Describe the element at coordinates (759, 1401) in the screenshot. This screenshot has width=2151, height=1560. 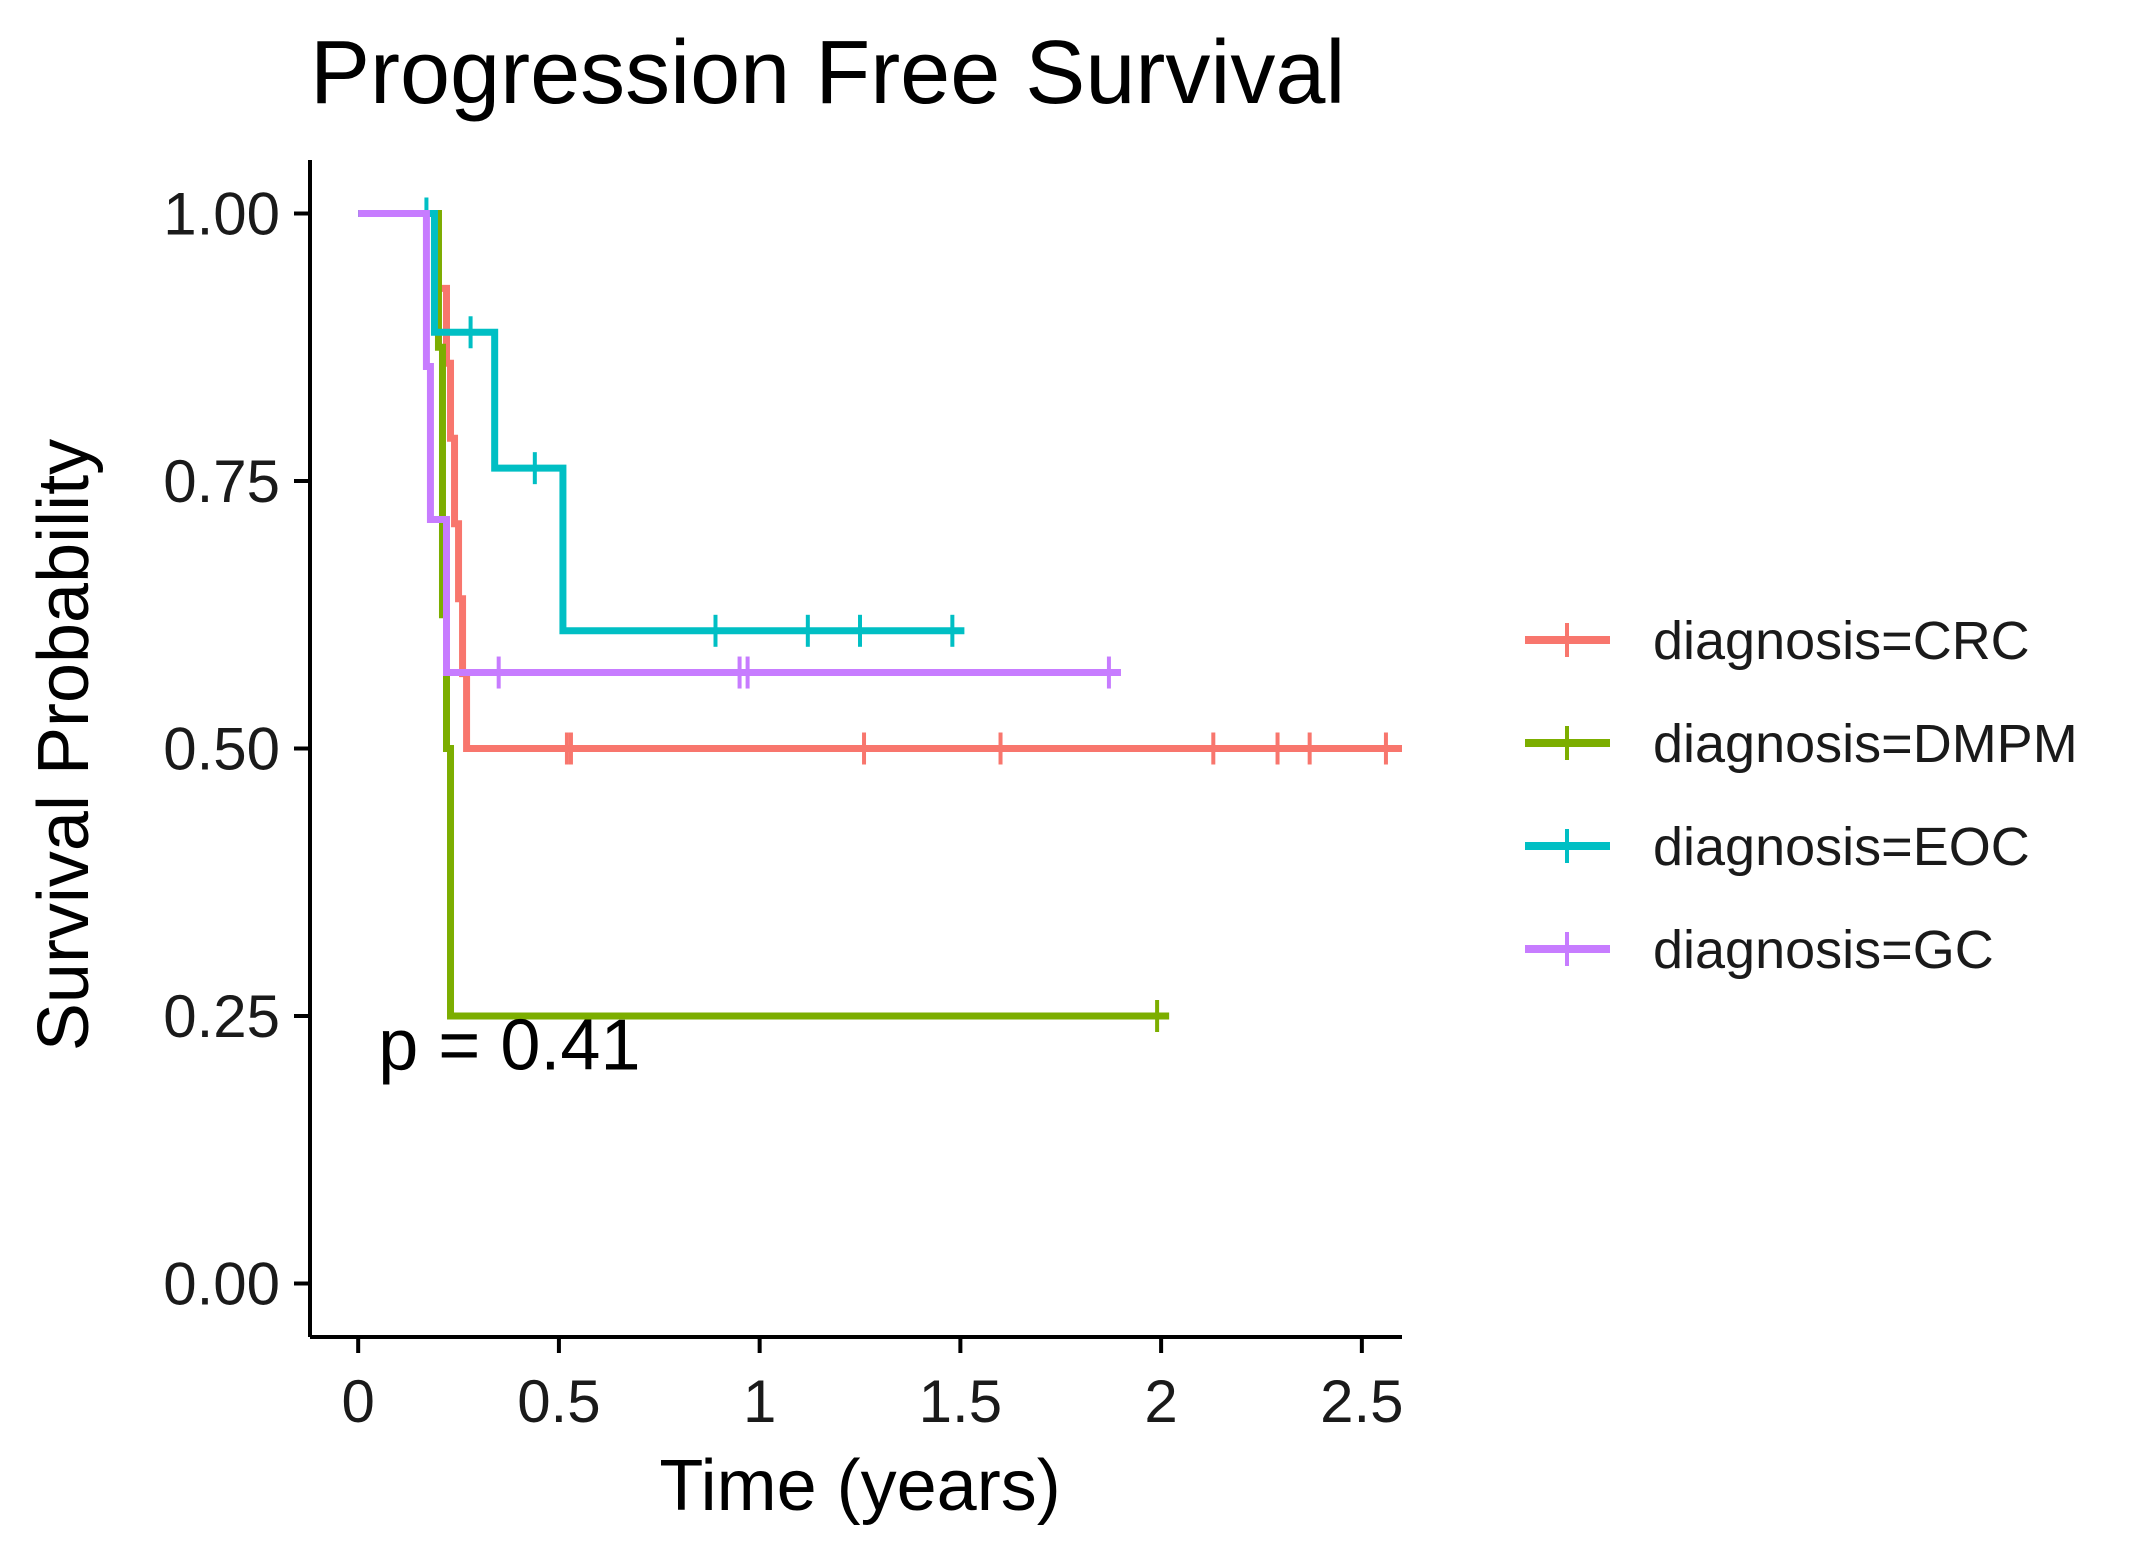
I see `x-tick-label: 1` at that location.